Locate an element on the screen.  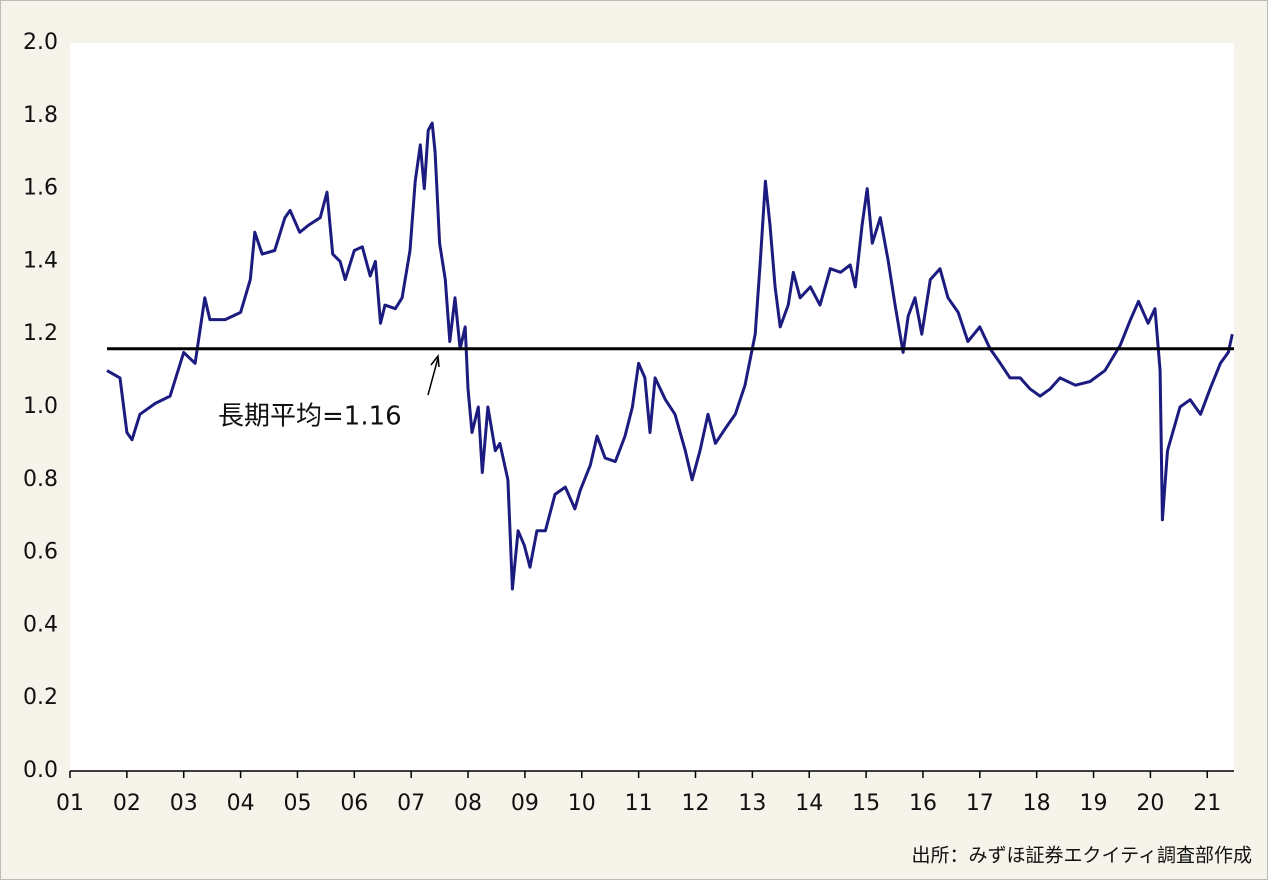
y-tick-label: 0.2 is located at coordinates (40, 697).